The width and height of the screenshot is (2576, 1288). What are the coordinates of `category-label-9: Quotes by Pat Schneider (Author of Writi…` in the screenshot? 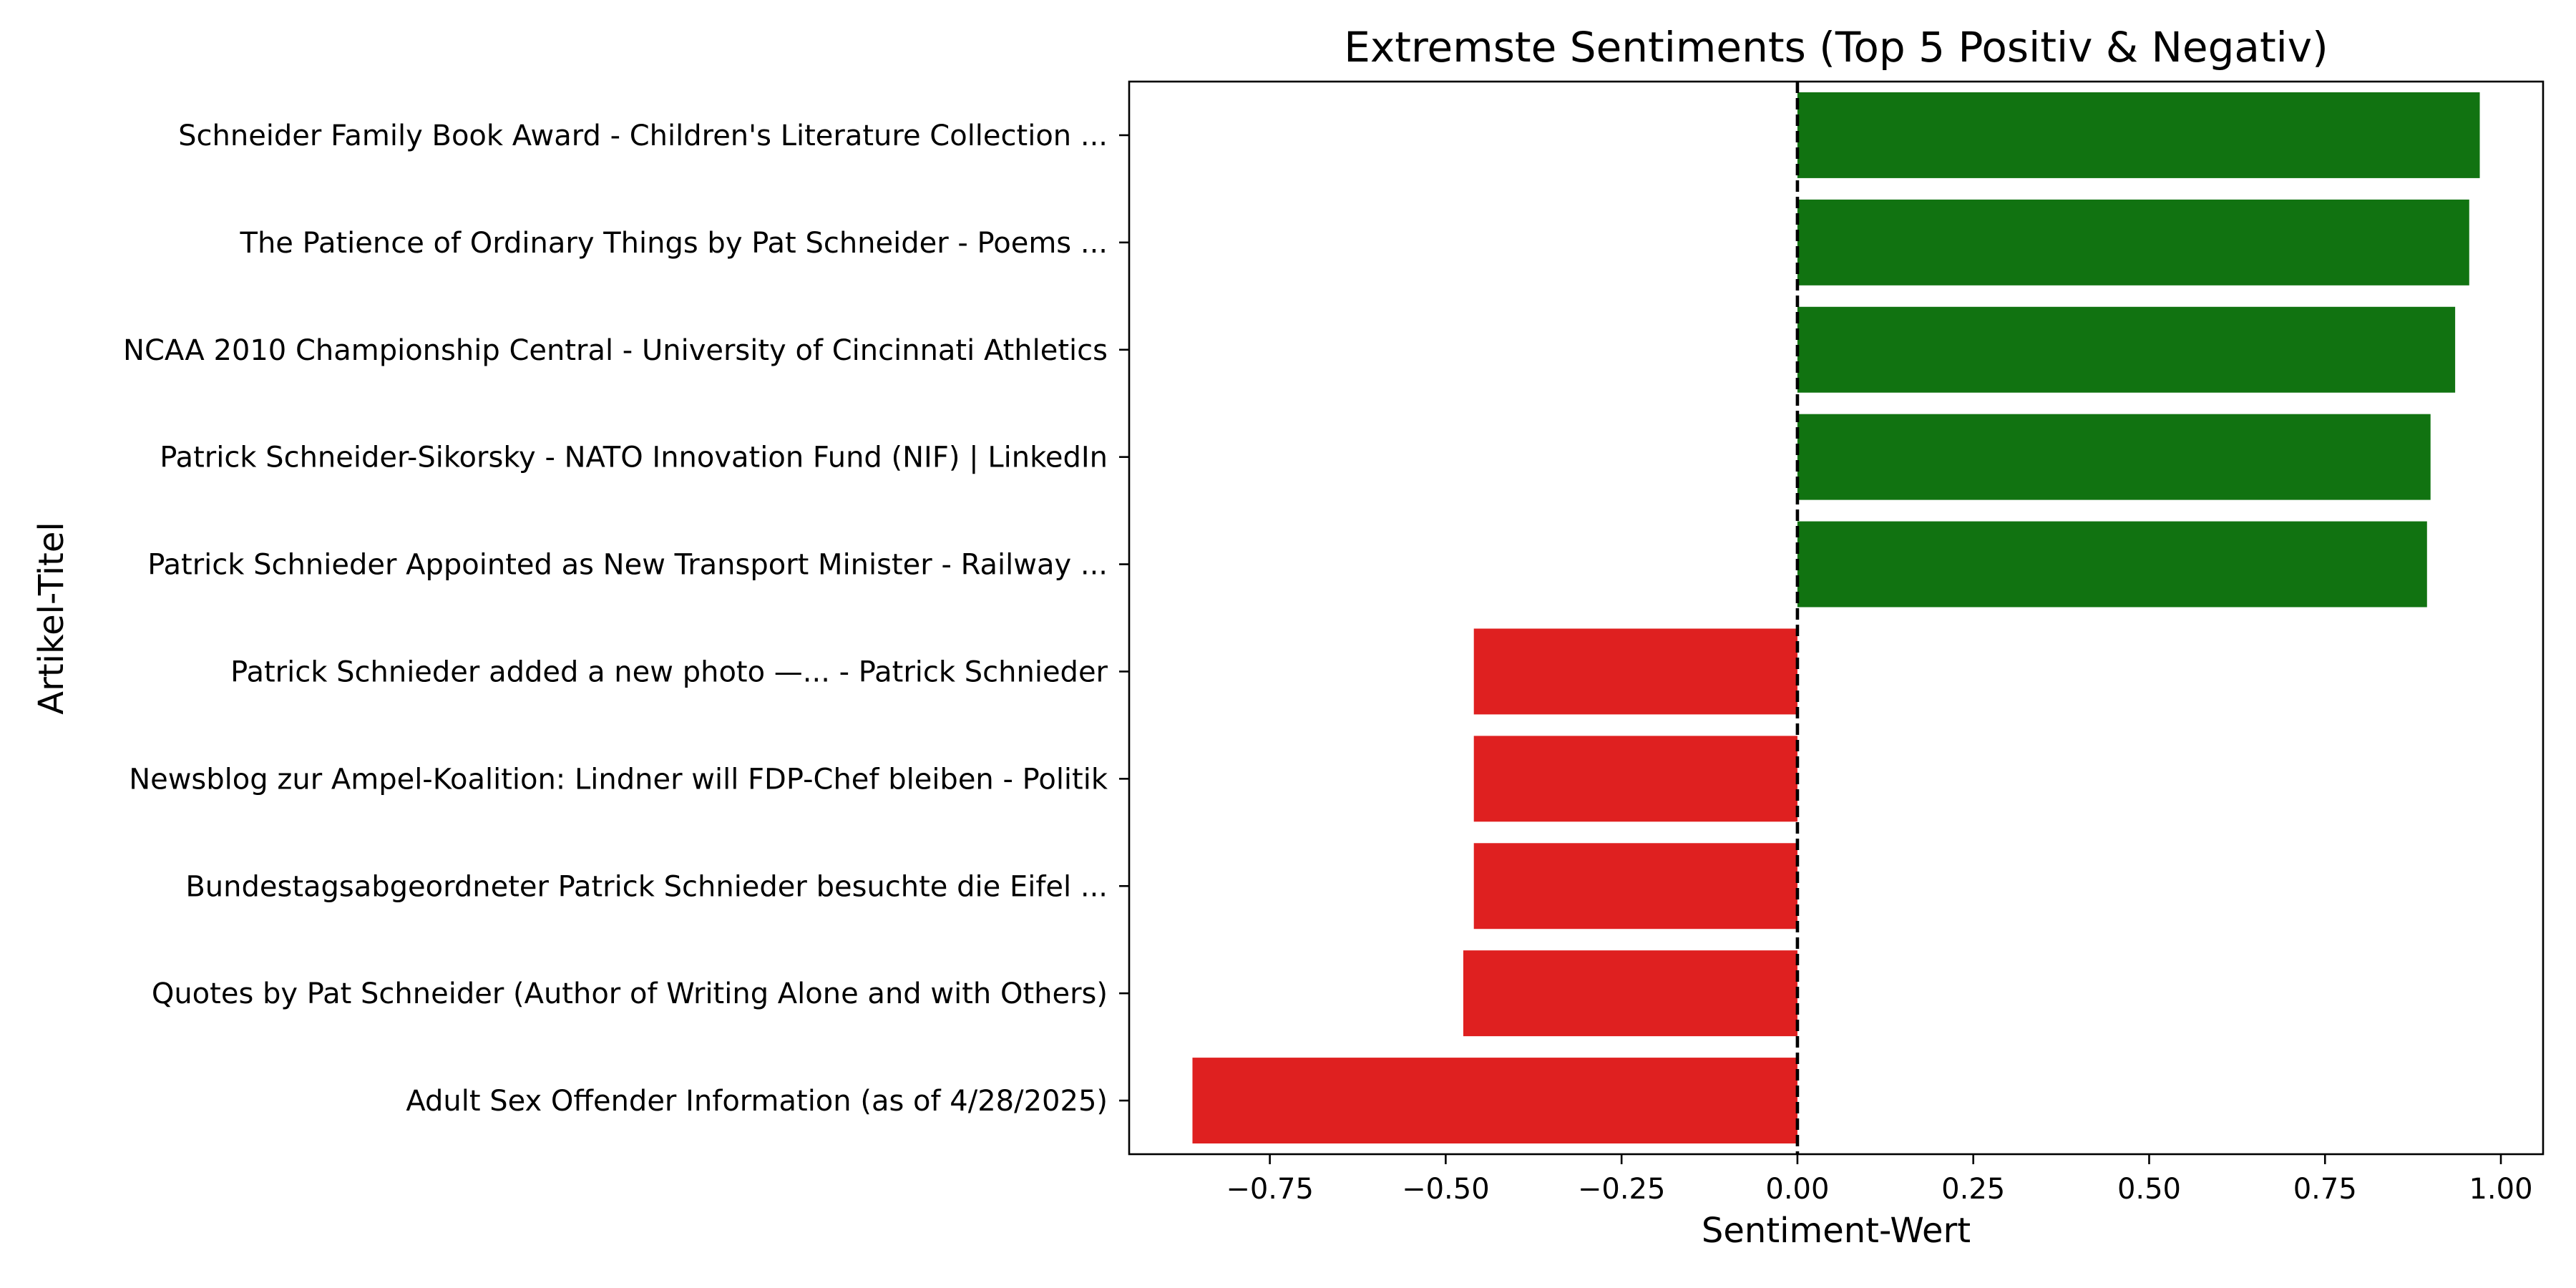 It's located at (630, 993).